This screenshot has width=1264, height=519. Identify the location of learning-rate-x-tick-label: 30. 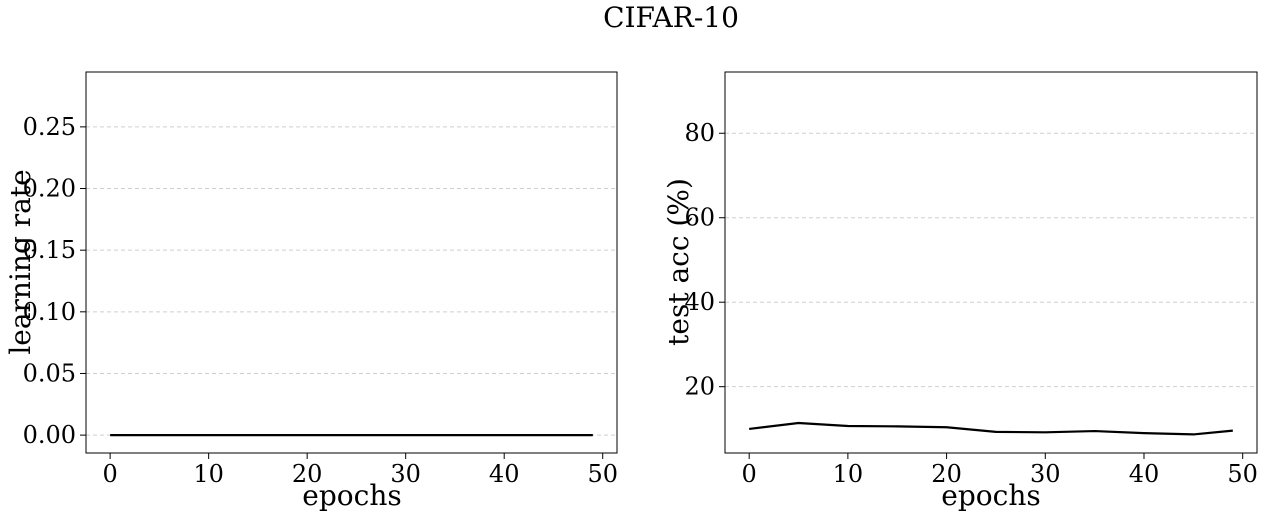
(405, 474).